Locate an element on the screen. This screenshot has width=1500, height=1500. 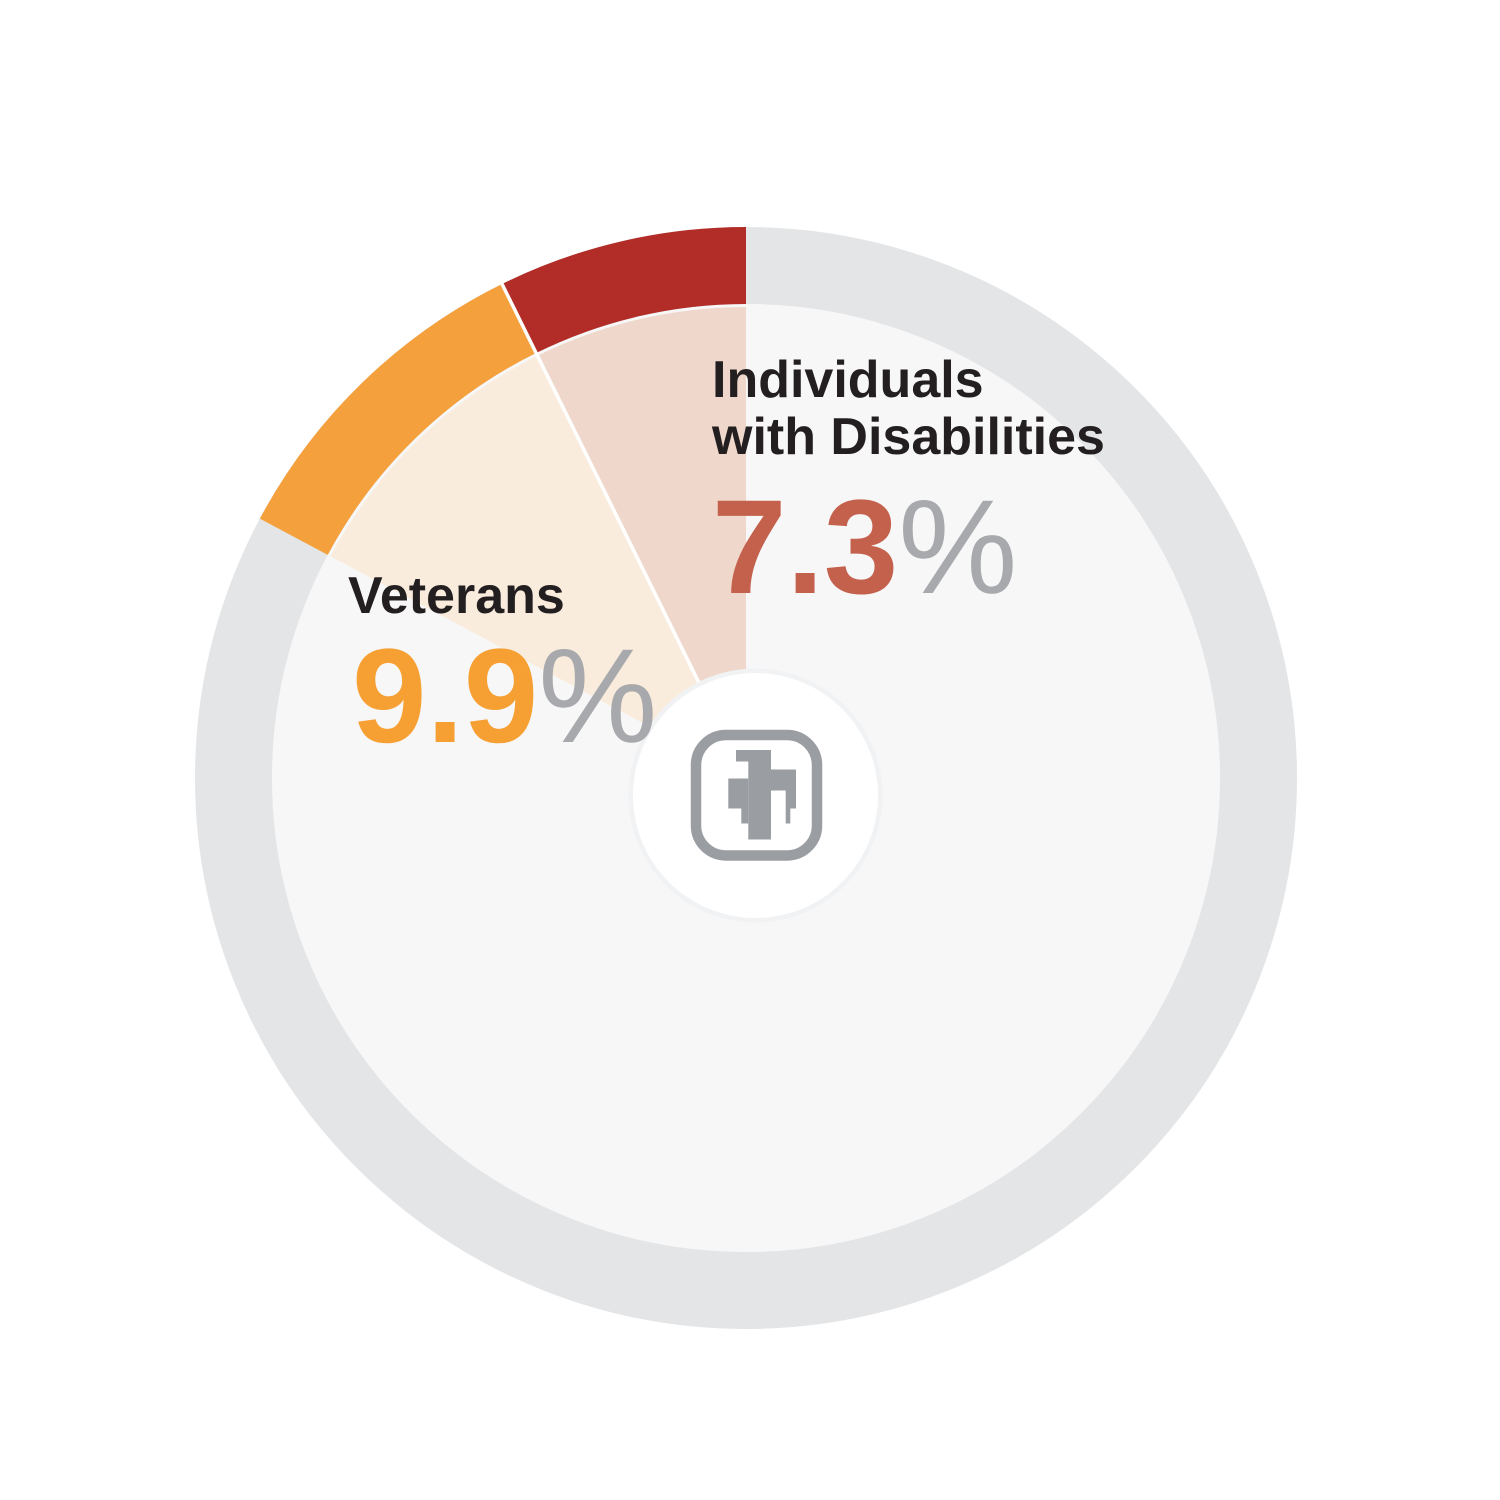
logo-rounded-frame is located at coordinates (756, 795).